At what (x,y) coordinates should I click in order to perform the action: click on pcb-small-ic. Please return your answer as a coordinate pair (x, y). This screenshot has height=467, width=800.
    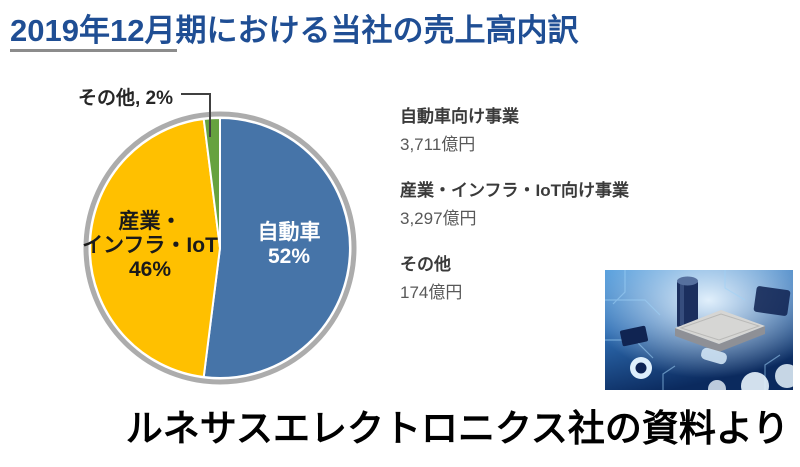
    Looking at the image, I should click on (634, 336).